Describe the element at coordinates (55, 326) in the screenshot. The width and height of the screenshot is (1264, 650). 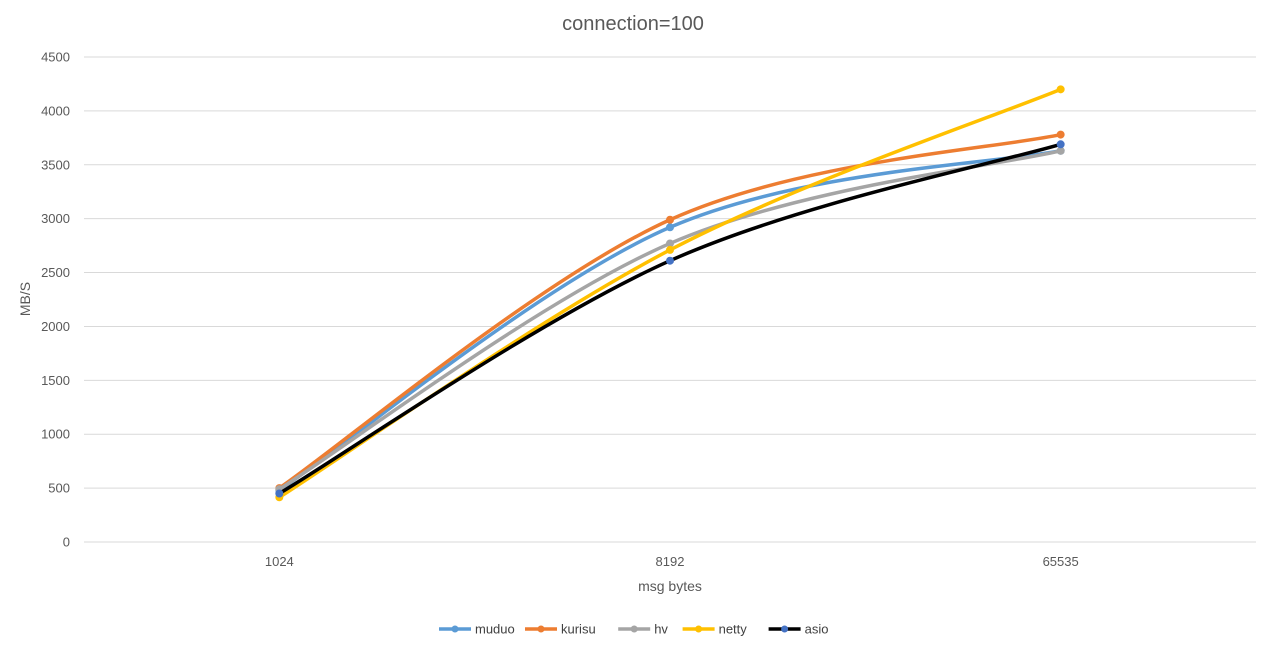
I see `y-tick-label: 2000` at that location.